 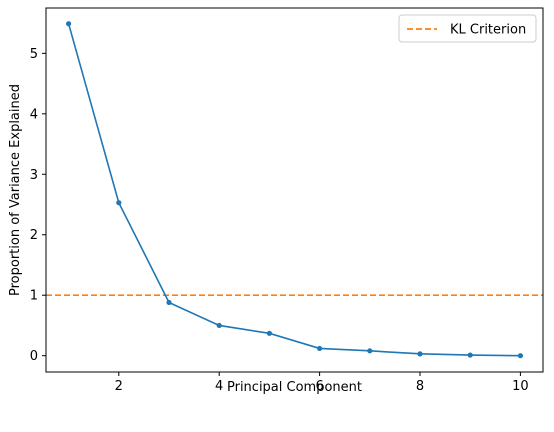 I want to click on x-tick-label: 2, so click(x=119, y=386).